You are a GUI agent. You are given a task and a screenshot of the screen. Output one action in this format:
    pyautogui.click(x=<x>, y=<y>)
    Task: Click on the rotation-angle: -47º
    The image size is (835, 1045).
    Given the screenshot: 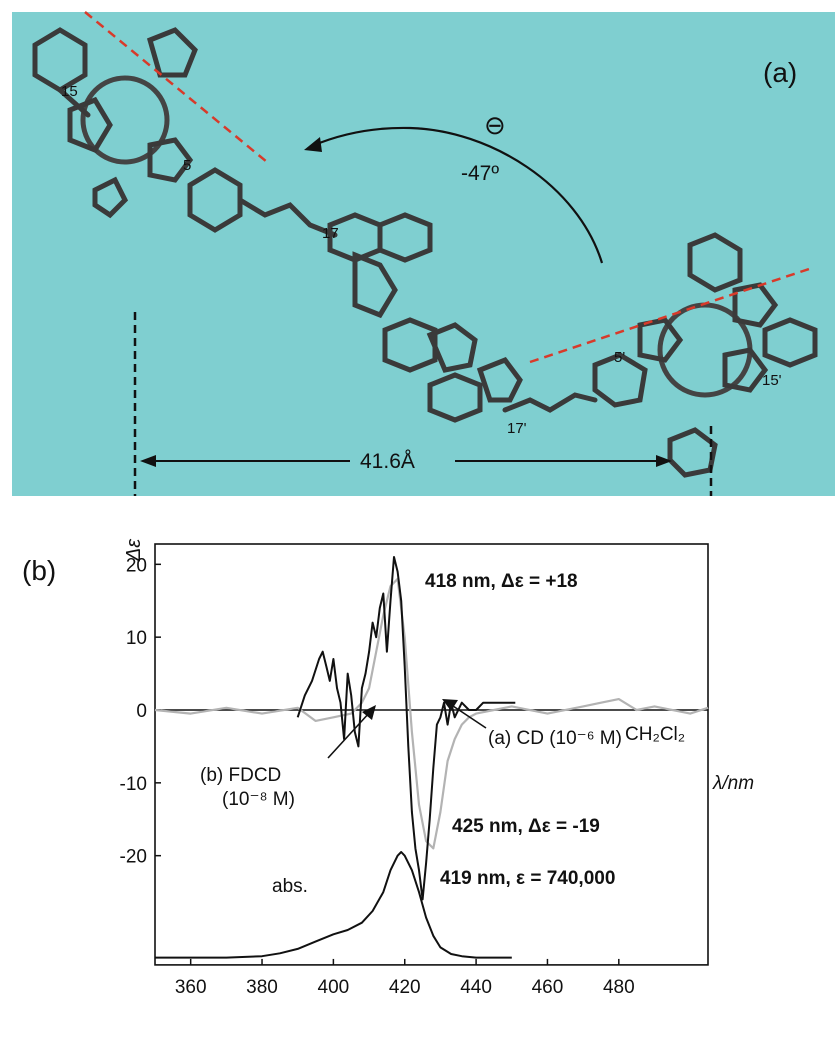 What is the action you would take?
    pyautogui.click(x=480, y=173)
    